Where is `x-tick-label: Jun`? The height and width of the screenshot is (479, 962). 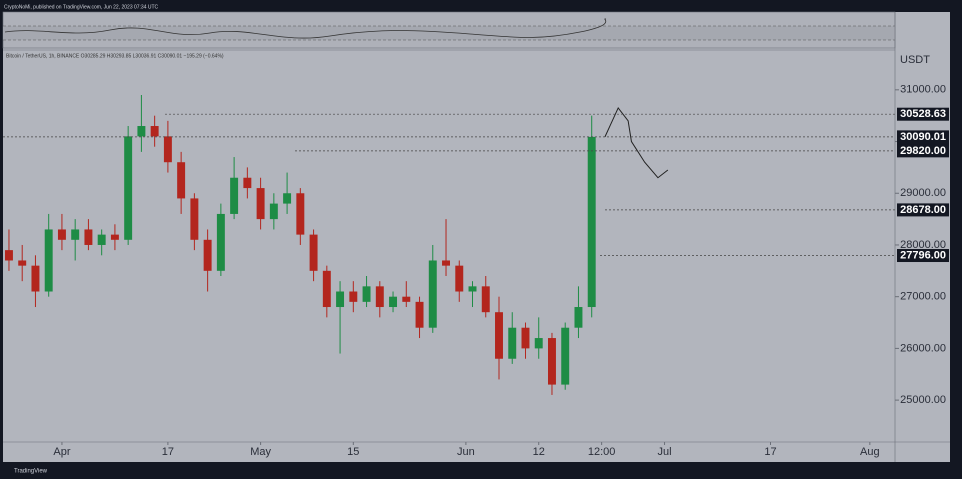 x-tick-label: Jun is located at coordinates (466, 452).